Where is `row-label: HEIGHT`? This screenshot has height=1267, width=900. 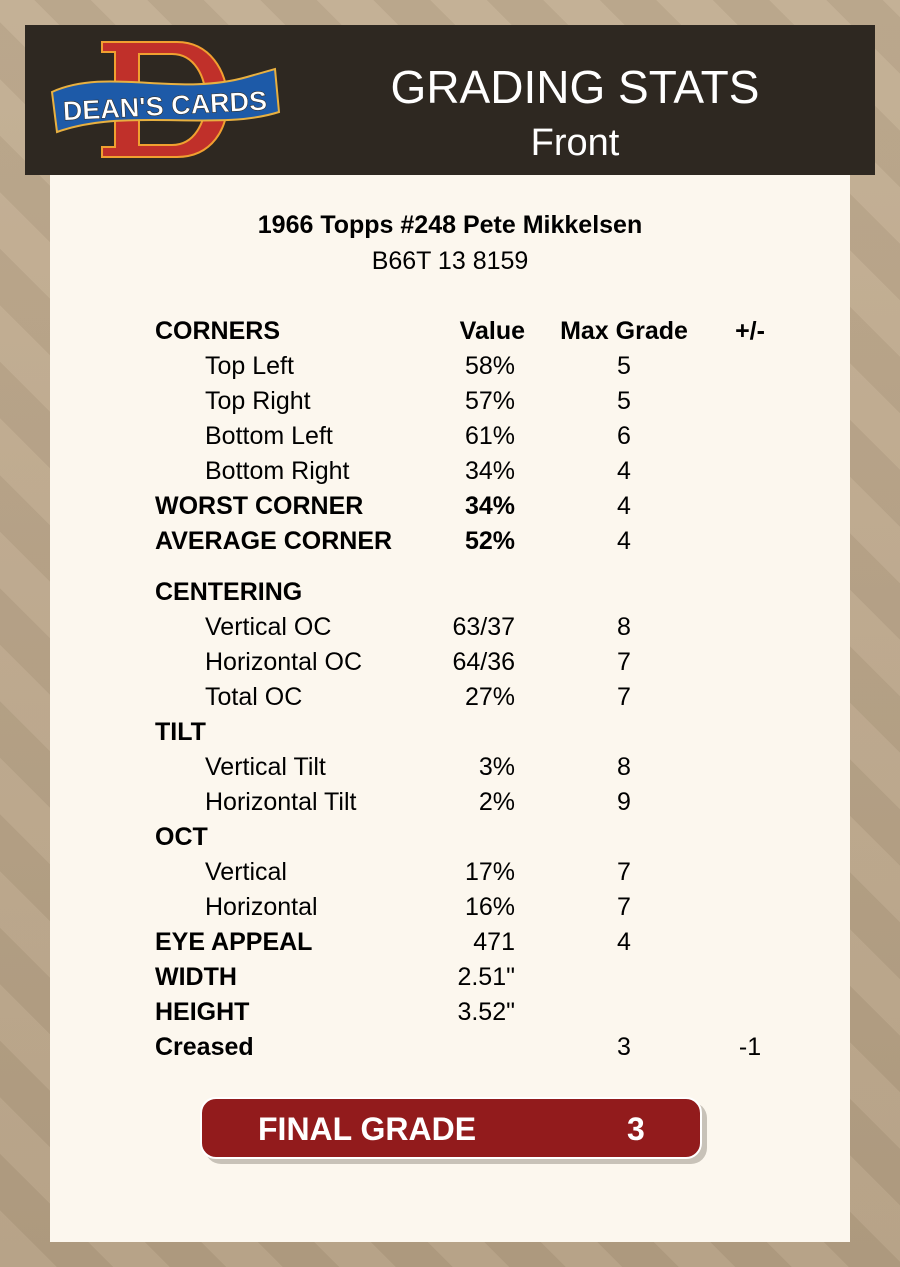
row-label: HEIGHT is located at coordinates (202, 1012).